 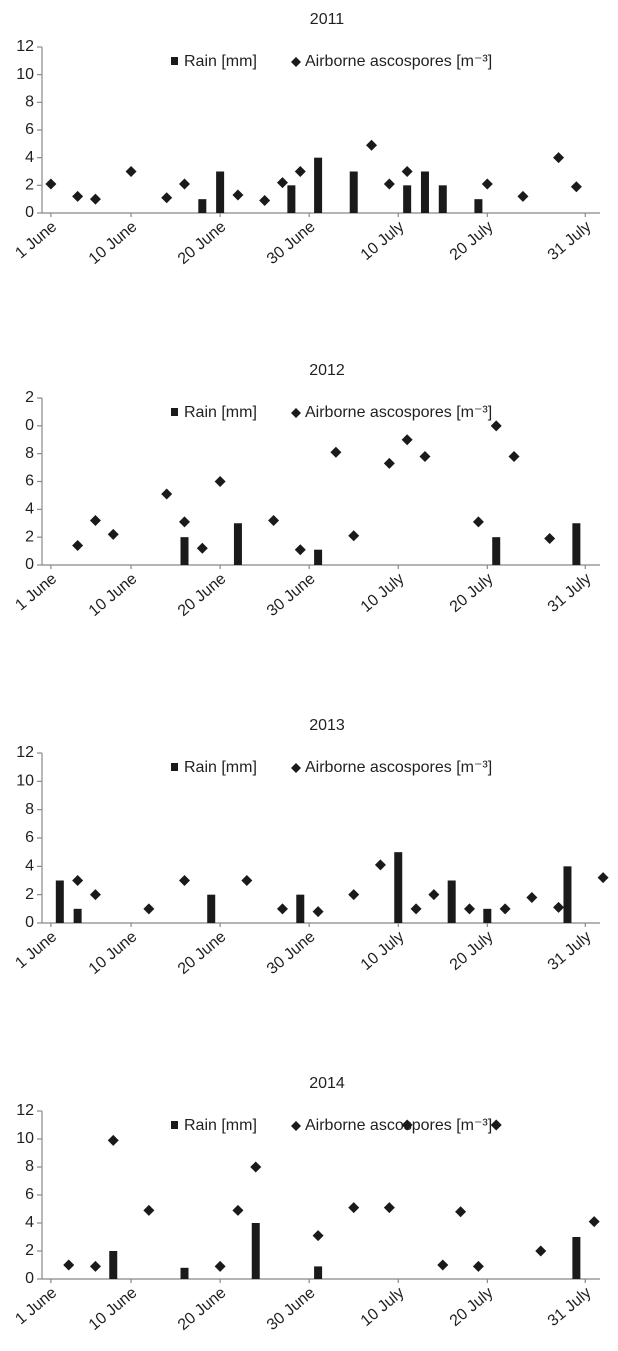 I want to click on y-tick-label: 6, so click(x=29, y=481).